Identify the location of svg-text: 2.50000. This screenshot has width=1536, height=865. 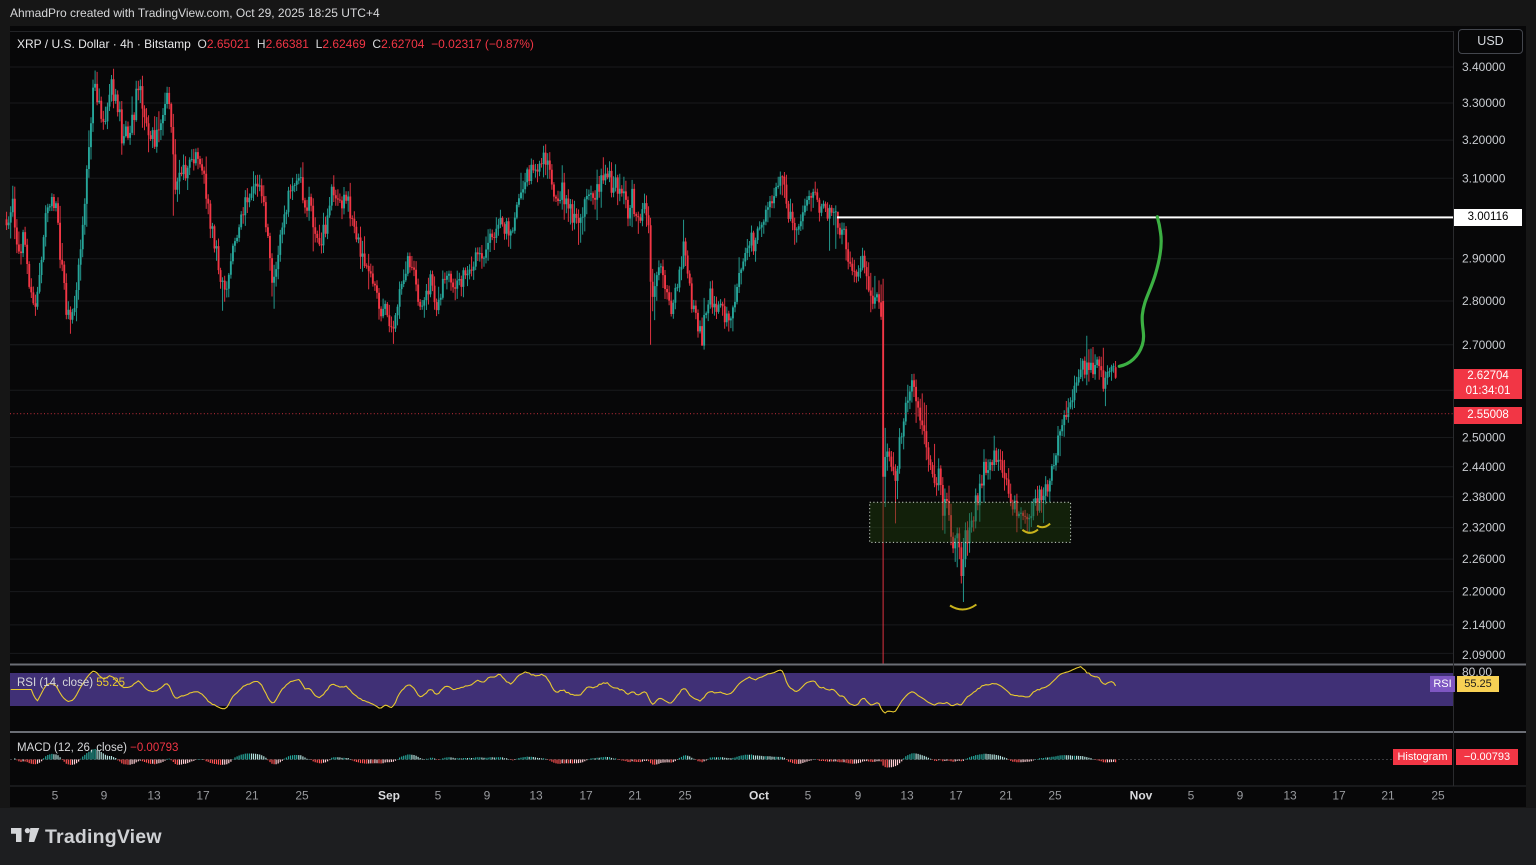
(1484, 438).